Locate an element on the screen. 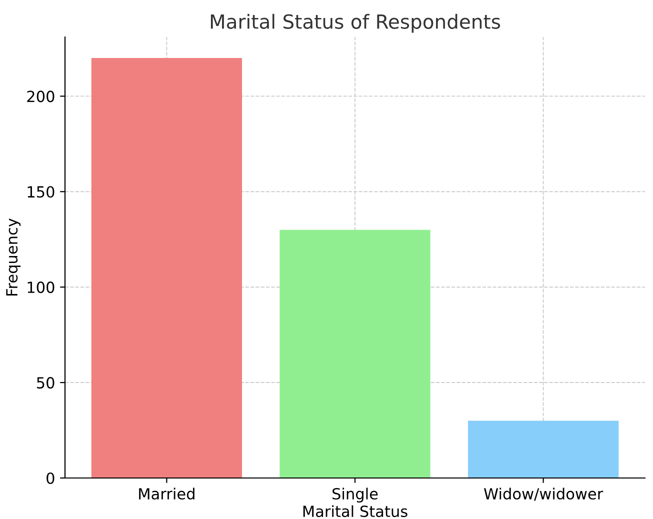 This screenshot has width=653, height=519. y-tick-label: 150 is located at coordinates (41, 192).